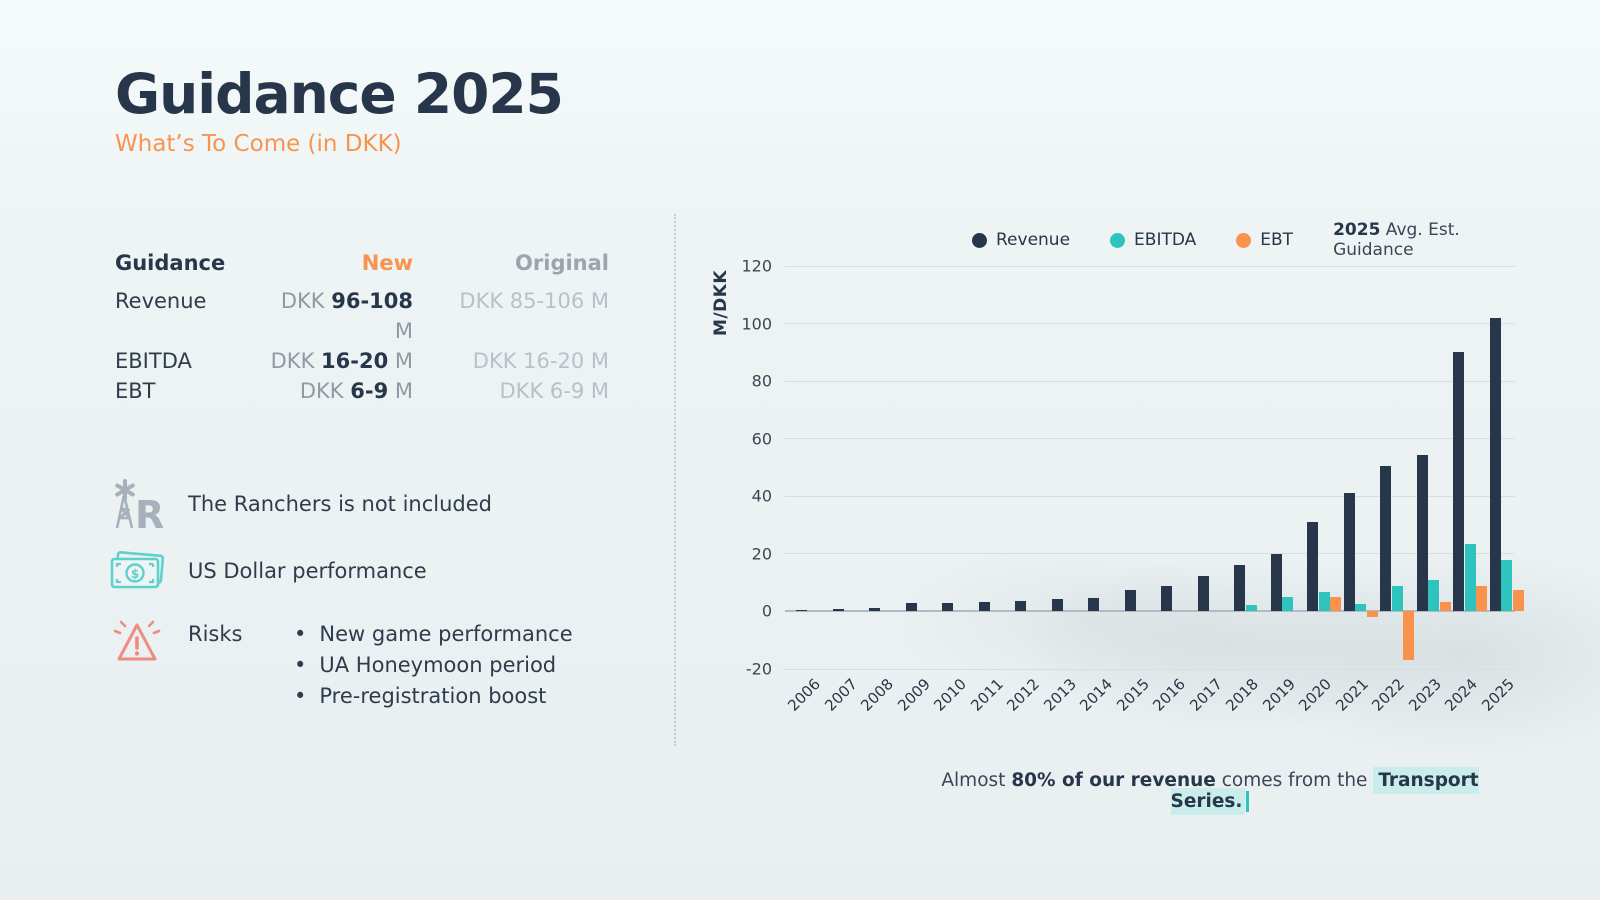 Image resolution: width=1600 pixels, height=900 pixels. Describe the element at coordinates (149, 511) in the screenshot. I see `svg-text: R` at that location.